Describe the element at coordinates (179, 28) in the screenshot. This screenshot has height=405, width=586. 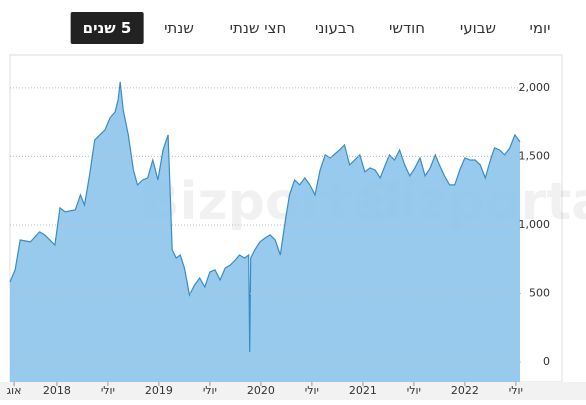
I see `tab: שנתי` at that location.